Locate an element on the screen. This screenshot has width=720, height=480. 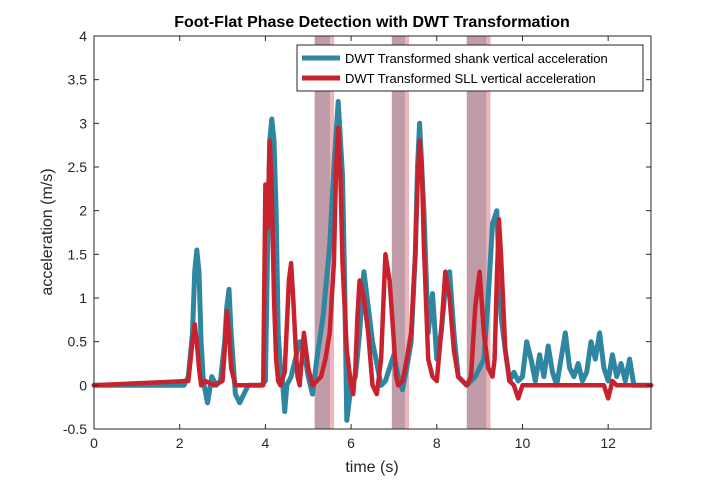
foot-flat-phase-band is located at coordinates (400, 232).